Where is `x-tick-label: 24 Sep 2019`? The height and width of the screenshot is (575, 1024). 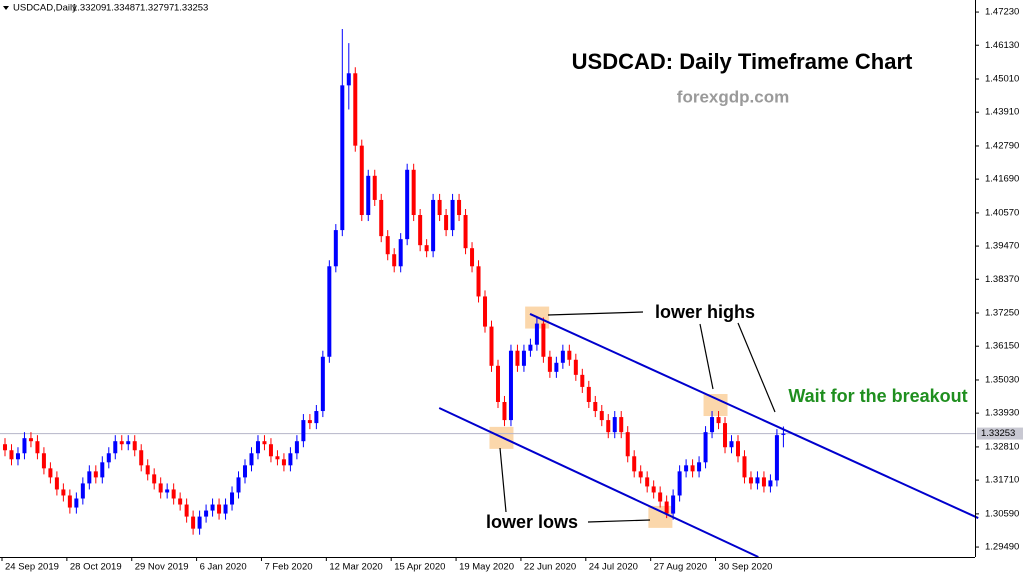 x-tick-label: 24 Sep 2019 is located at coordinates (32, 567).